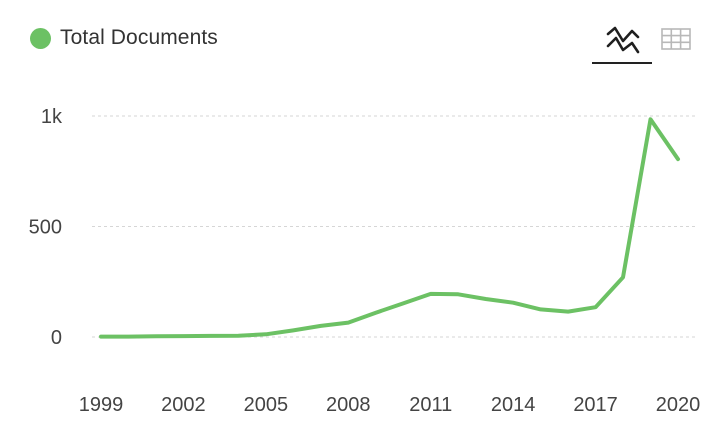 This screenshot has width=718, height=429. I want to click on legend: Total Documents, so click(124, 38).